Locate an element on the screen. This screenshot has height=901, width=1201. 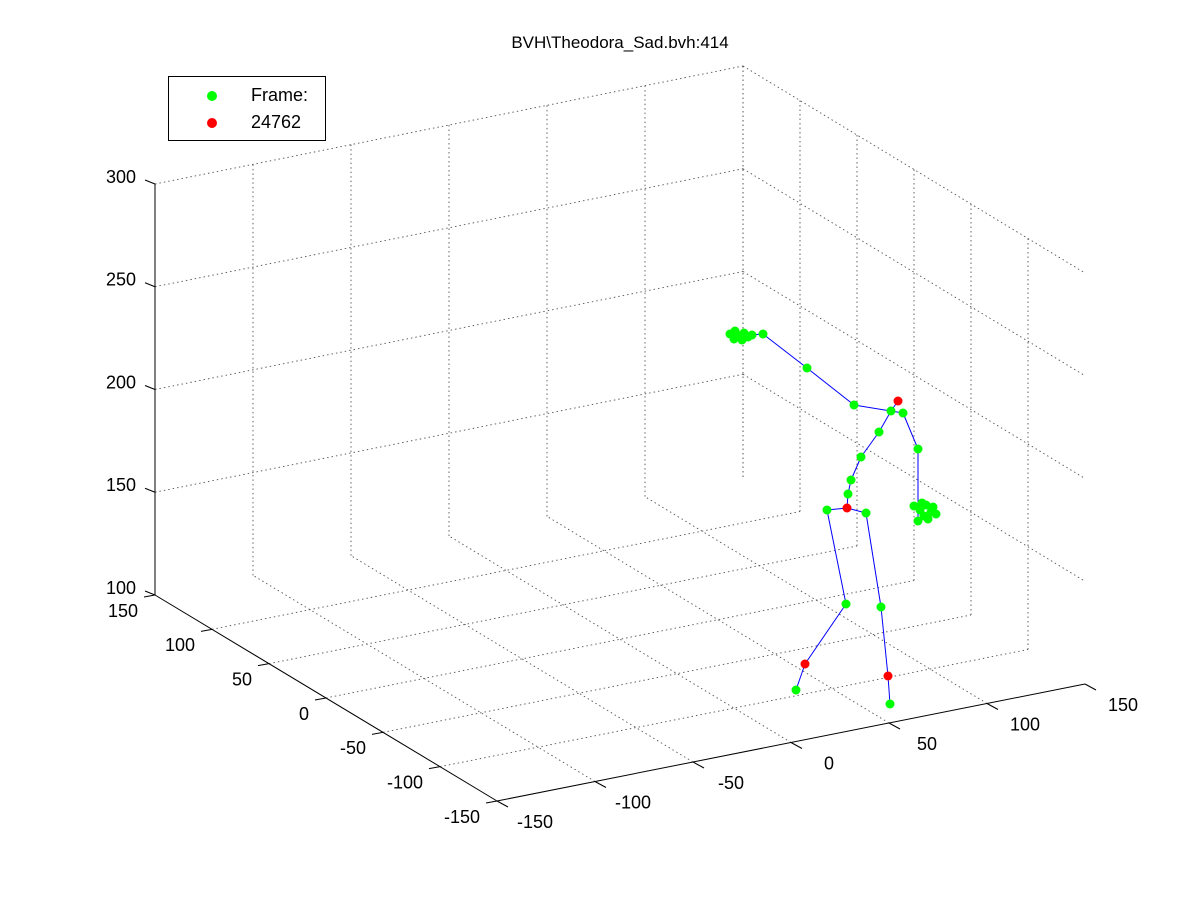
legend-red-marker is located at coordinates (212, 123).